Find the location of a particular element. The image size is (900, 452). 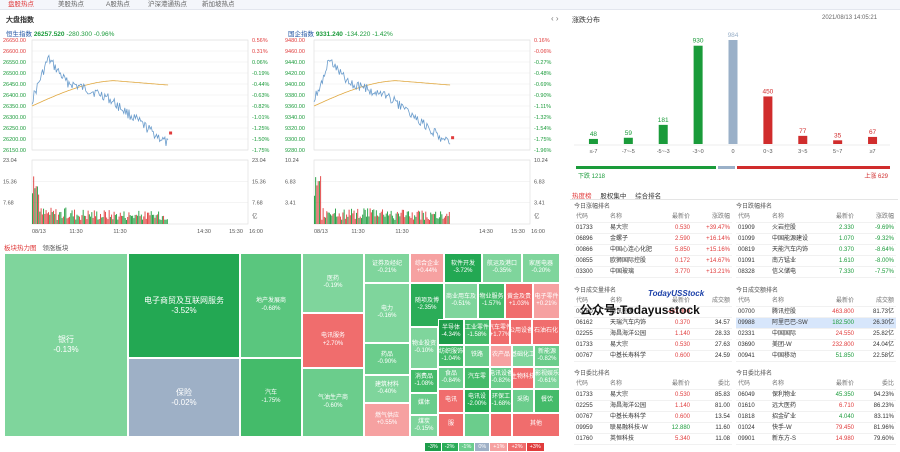

heat-cell: 电讯设备 -0.82% is located at coordinates (501, 378).